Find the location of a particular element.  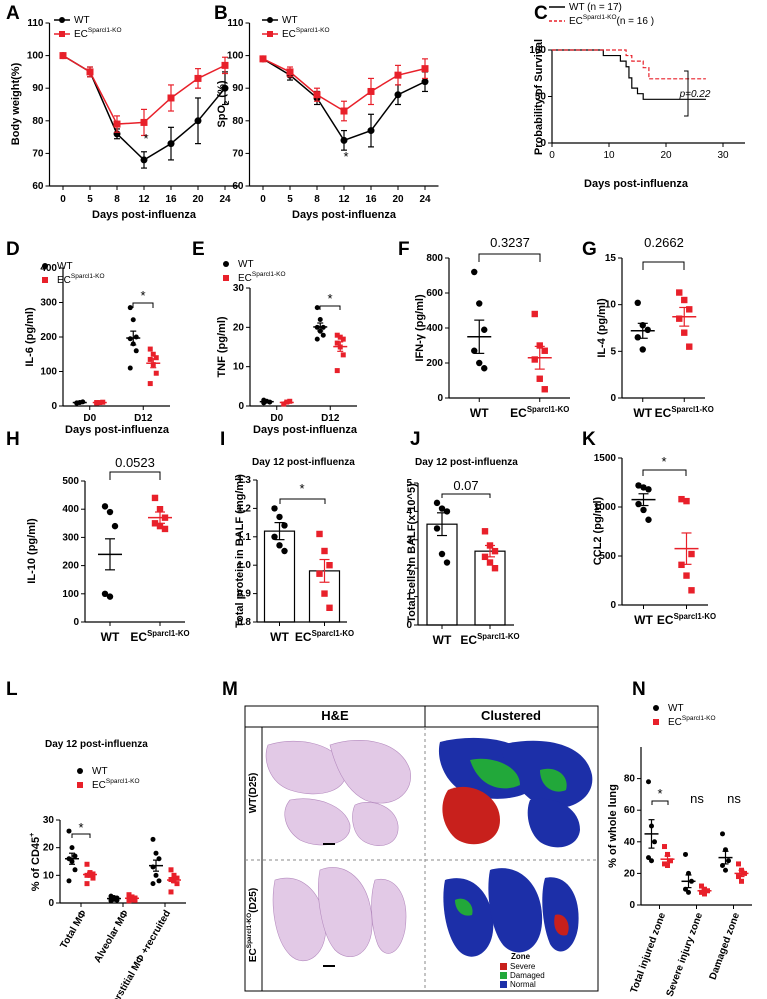

panel-letter: B is located at coordinates (221, 13).